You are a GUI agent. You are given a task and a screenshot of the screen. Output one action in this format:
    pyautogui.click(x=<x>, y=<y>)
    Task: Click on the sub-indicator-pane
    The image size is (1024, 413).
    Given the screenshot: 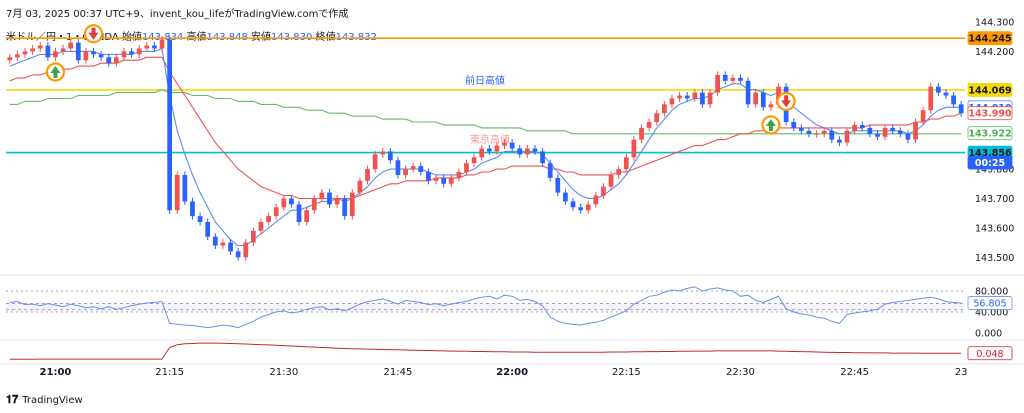 What is the action you would take?
    pyautogui.click(x=485, y=351)
    